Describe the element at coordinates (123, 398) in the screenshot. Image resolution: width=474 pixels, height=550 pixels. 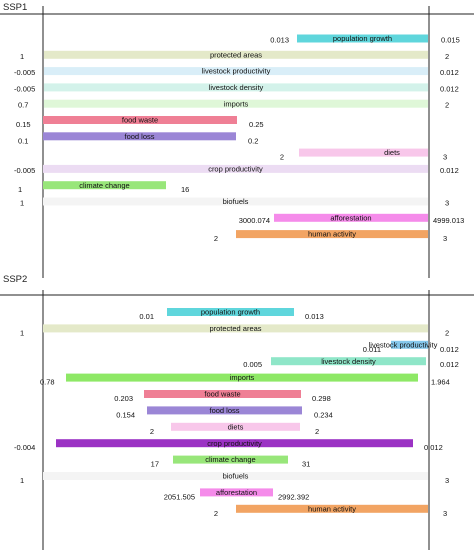
I see `bar-min-value: 0.203` at that location.